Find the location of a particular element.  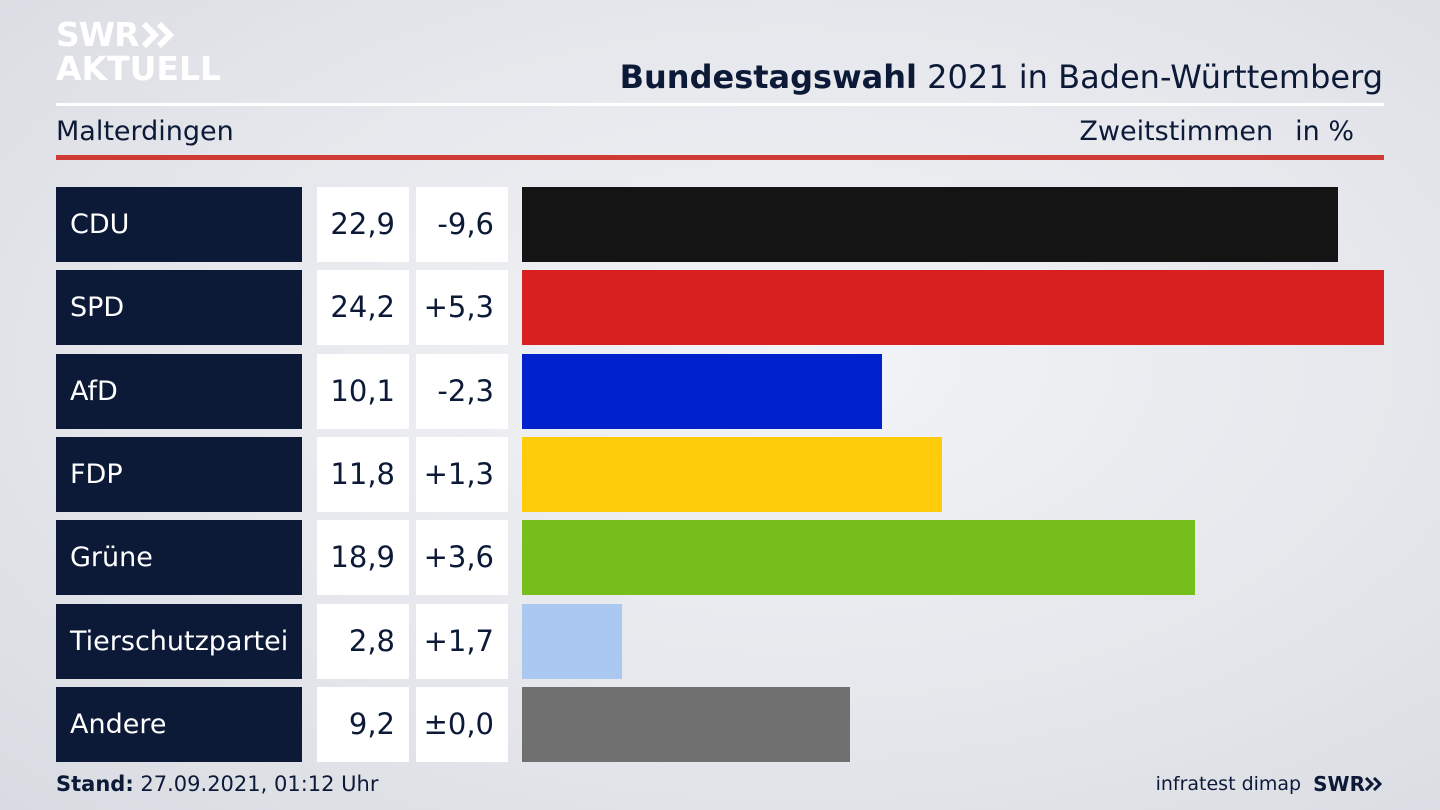

party-label: FDP is located at coordinates (179, 474).